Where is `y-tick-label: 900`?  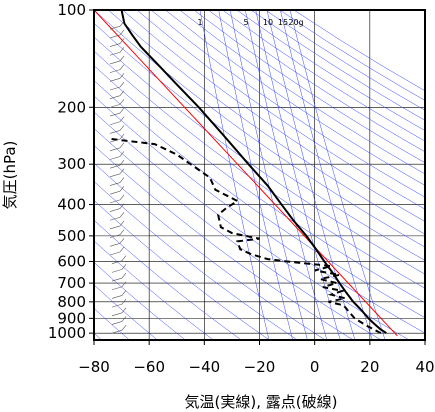
y-tick-label: 900 is located at coordinates (71, 318).